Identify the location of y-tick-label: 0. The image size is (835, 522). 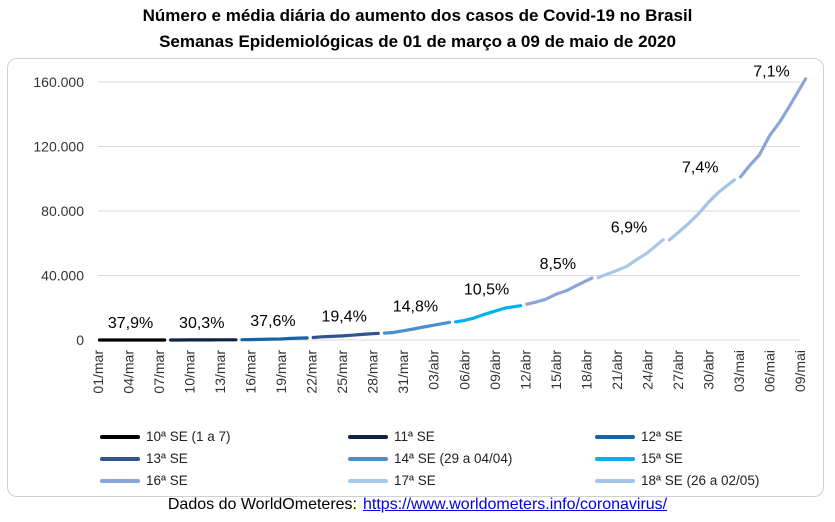
(80, 340).